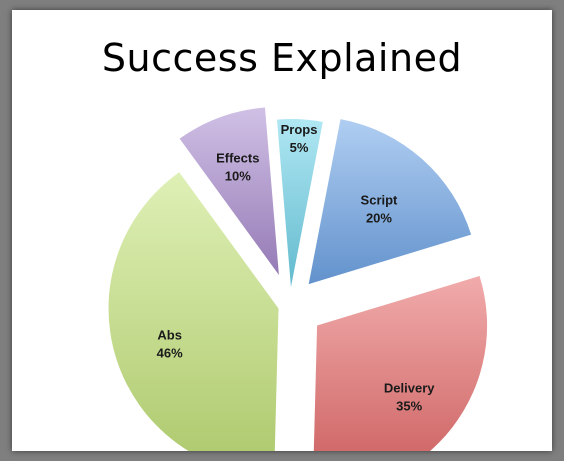 Image resolution: width=564 pixels, height=461 pixels. What do you see at coordinates (229, 191) in the screenshot?
I see `pie-slice-effects` at bounding box center [229, 191].